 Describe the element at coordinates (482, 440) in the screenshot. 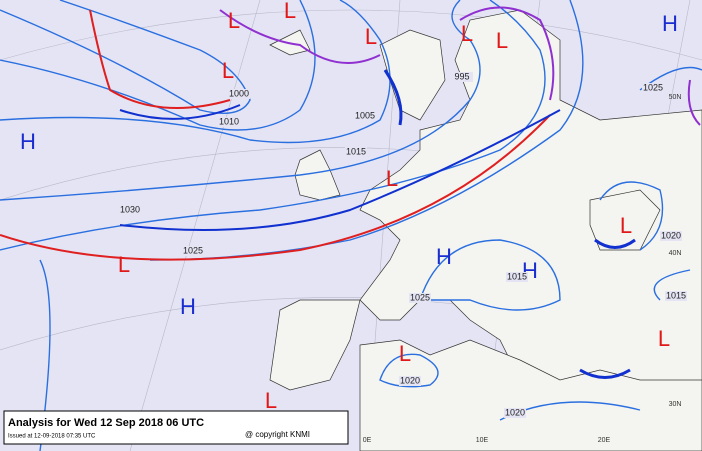

I see `grid-label: 10E` at that location.